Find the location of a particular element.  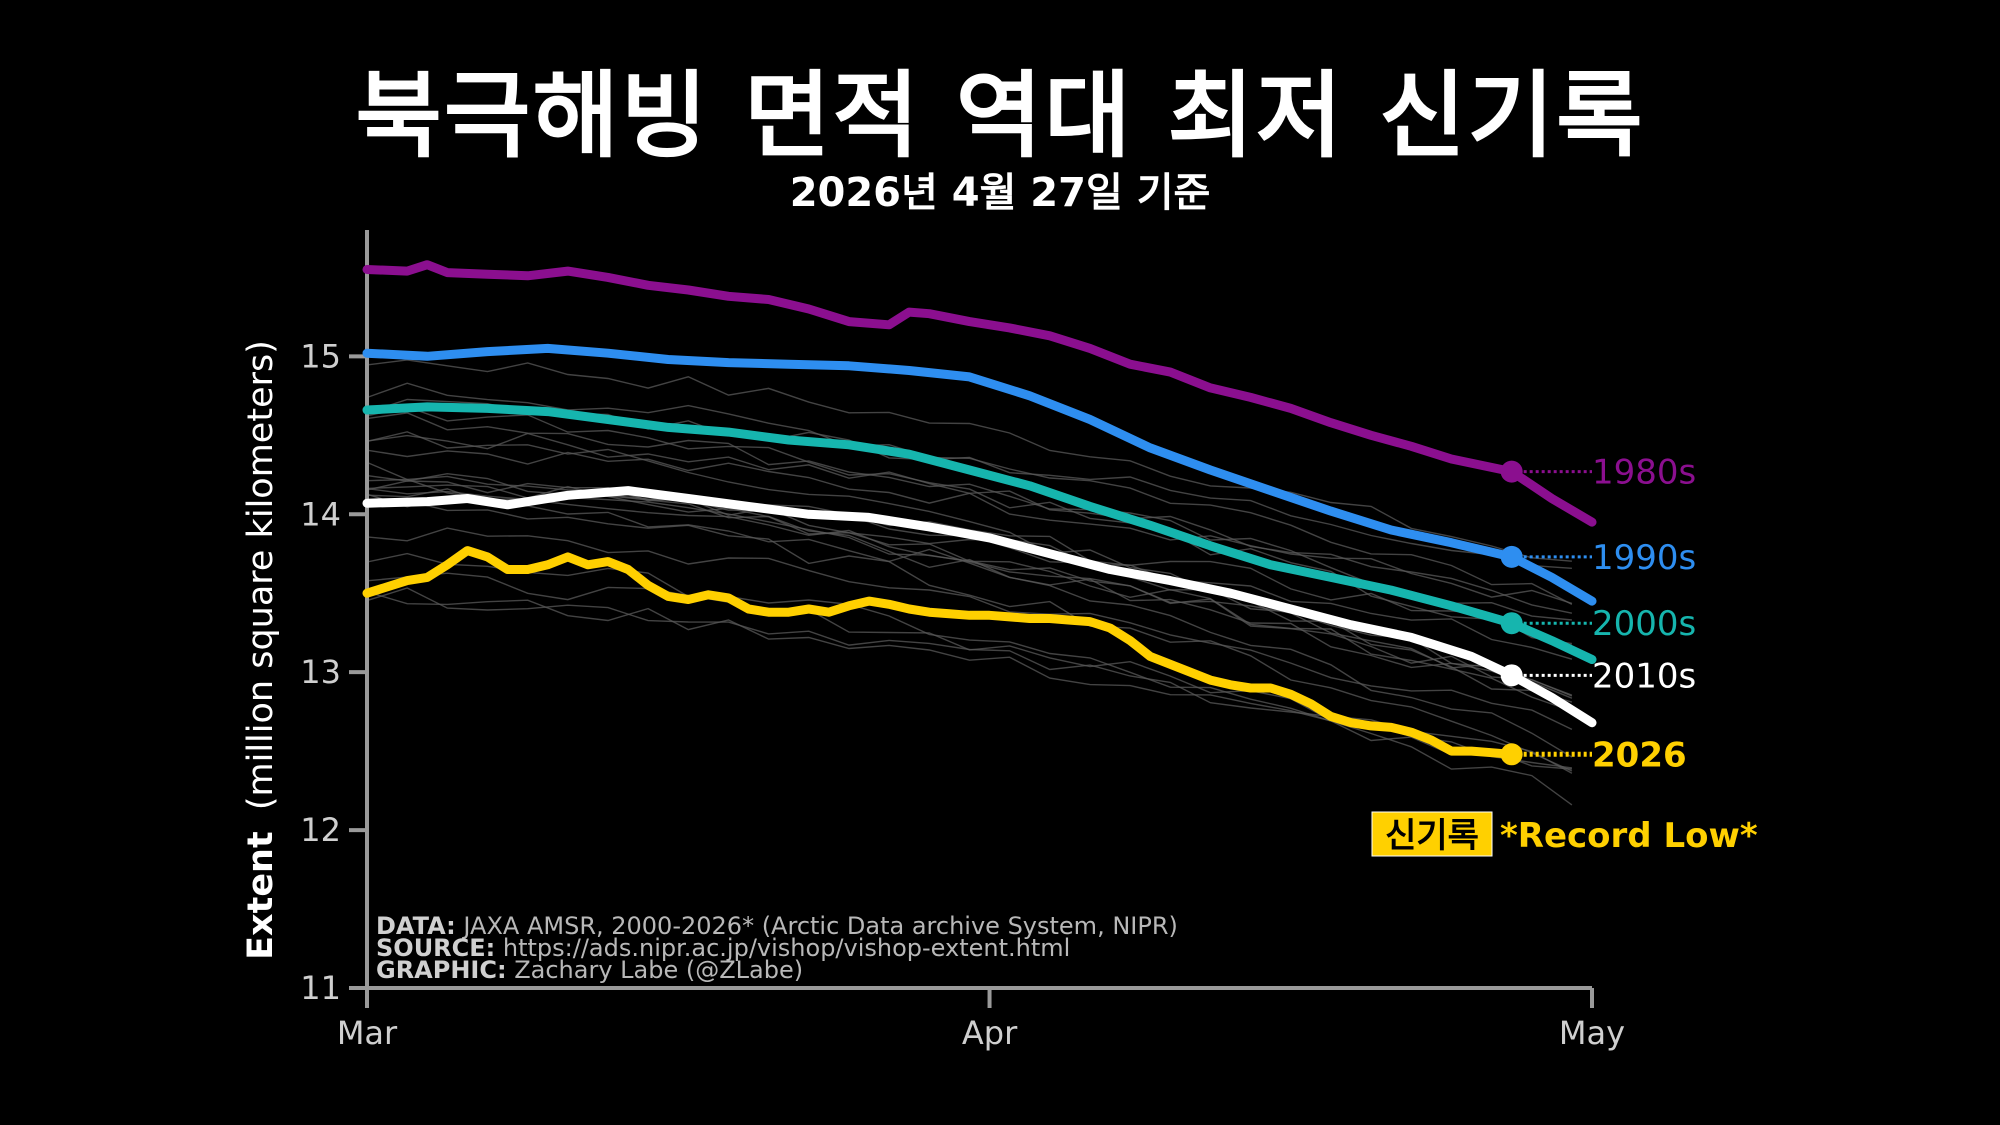

x-tick-label: May is located at coordinates (1592, 1033).